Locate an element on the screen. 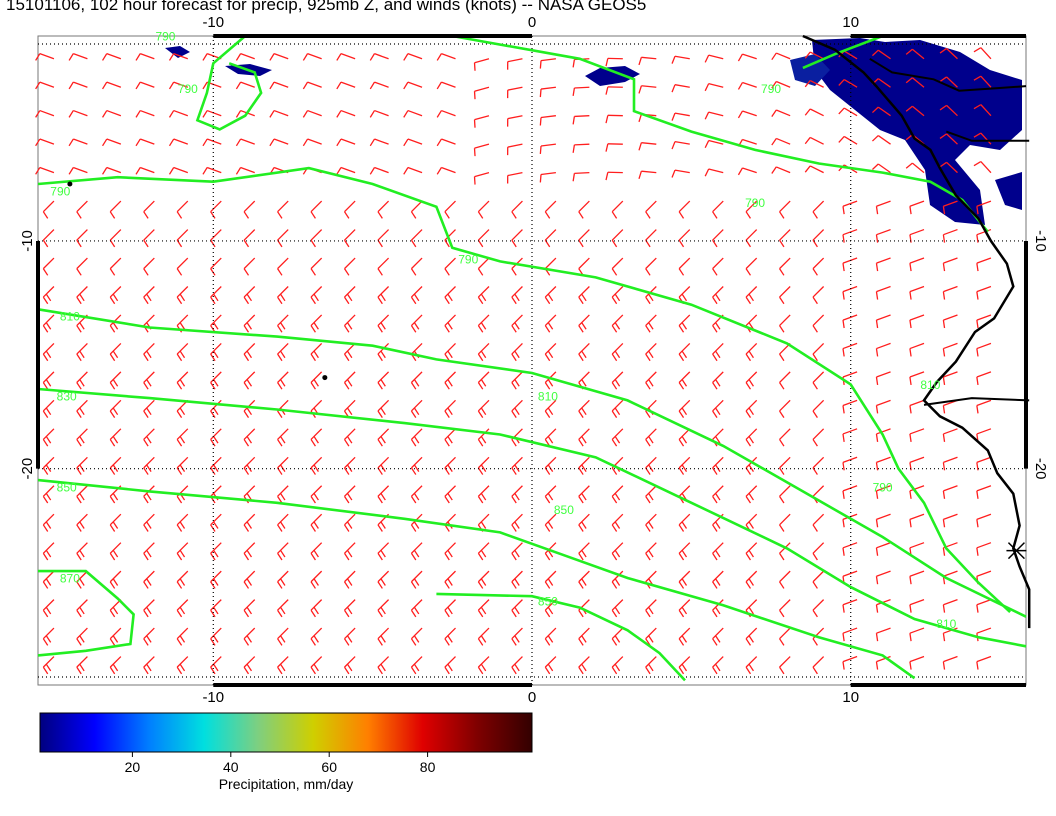  y-tick-label-right: -20 is located at coordinates (1040, 469).